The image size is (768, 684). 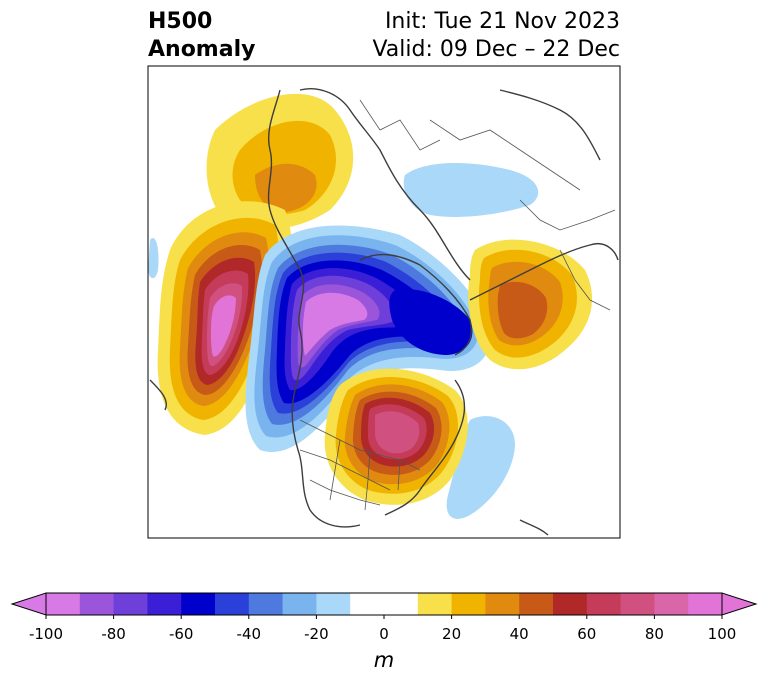 What do you see at coordinates (496, 49) in the screenshot?
I see `valid-range: Valid: 09 Dec – 22 Dec` at bounding box center [496, 49].